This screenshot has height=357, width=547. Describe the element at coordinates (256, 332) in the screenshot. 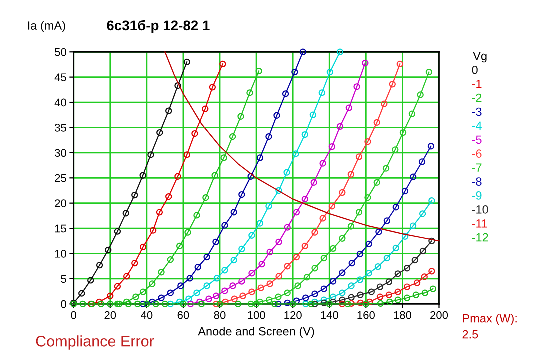

I see `x-axis-title: Anode and Screen (V)` at that location.